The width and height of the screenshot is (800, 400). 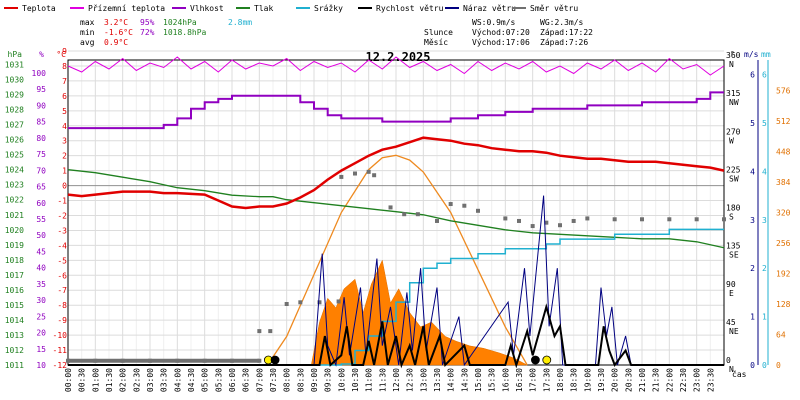 What do you see at coordinates (546, 380) in the screenshot?
I see `time-tick: 17:30` at bounding box center [546, 380].